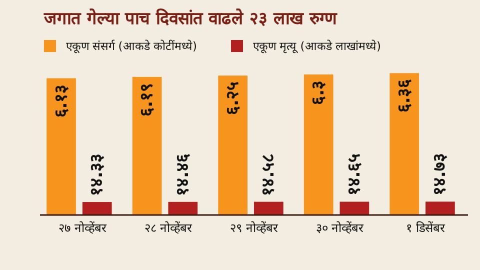 The width and height of the screenshot is (480, 270). I want to click on data-label: १४.७३, so click(440, 174).